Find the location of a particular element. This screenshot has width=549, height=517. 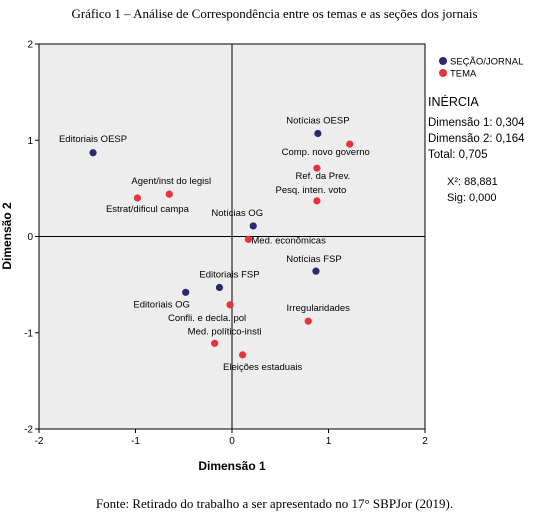

y-axis-title: Dimensão 2 is located at coordinates (7, 236).